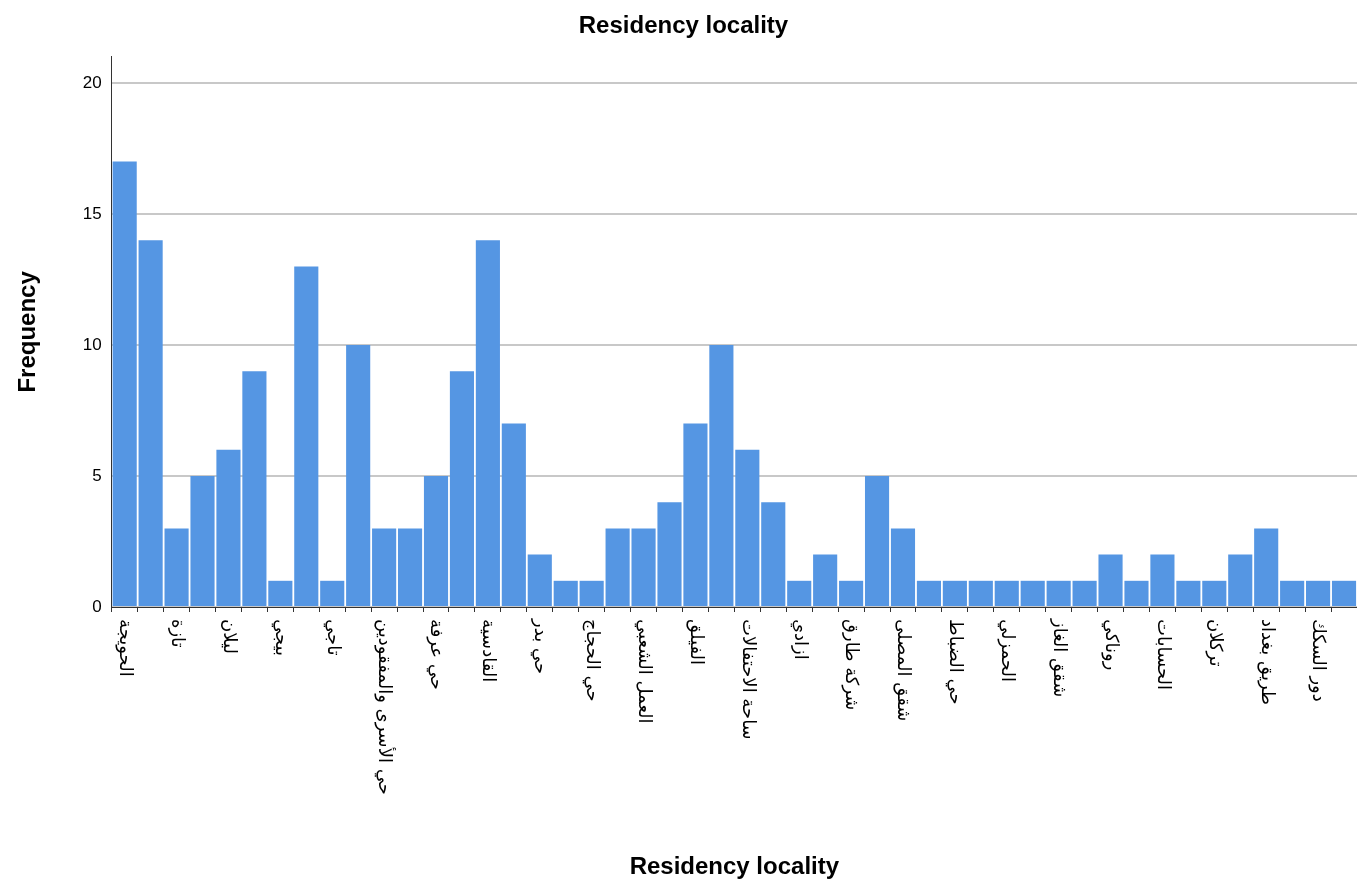 This screenshot has height=887, width=1357. I want to click on y-tick-label: 5, so click(97, 475).